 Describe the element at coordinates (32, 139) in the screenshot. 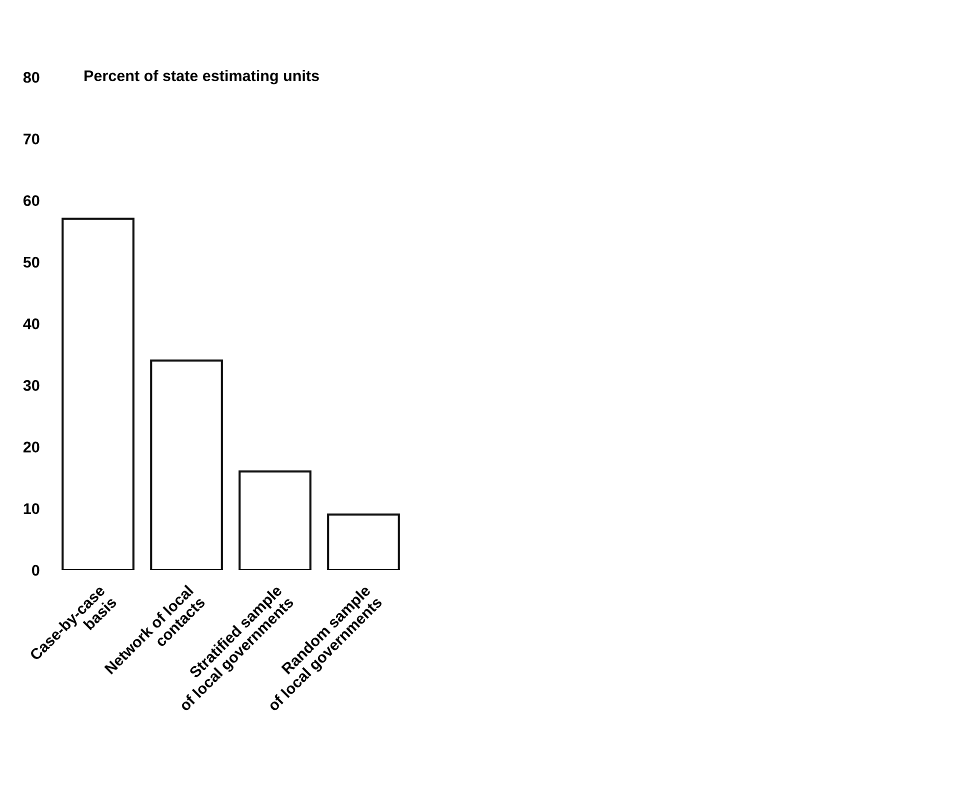

I see `y-tick-label: 70` at that location.